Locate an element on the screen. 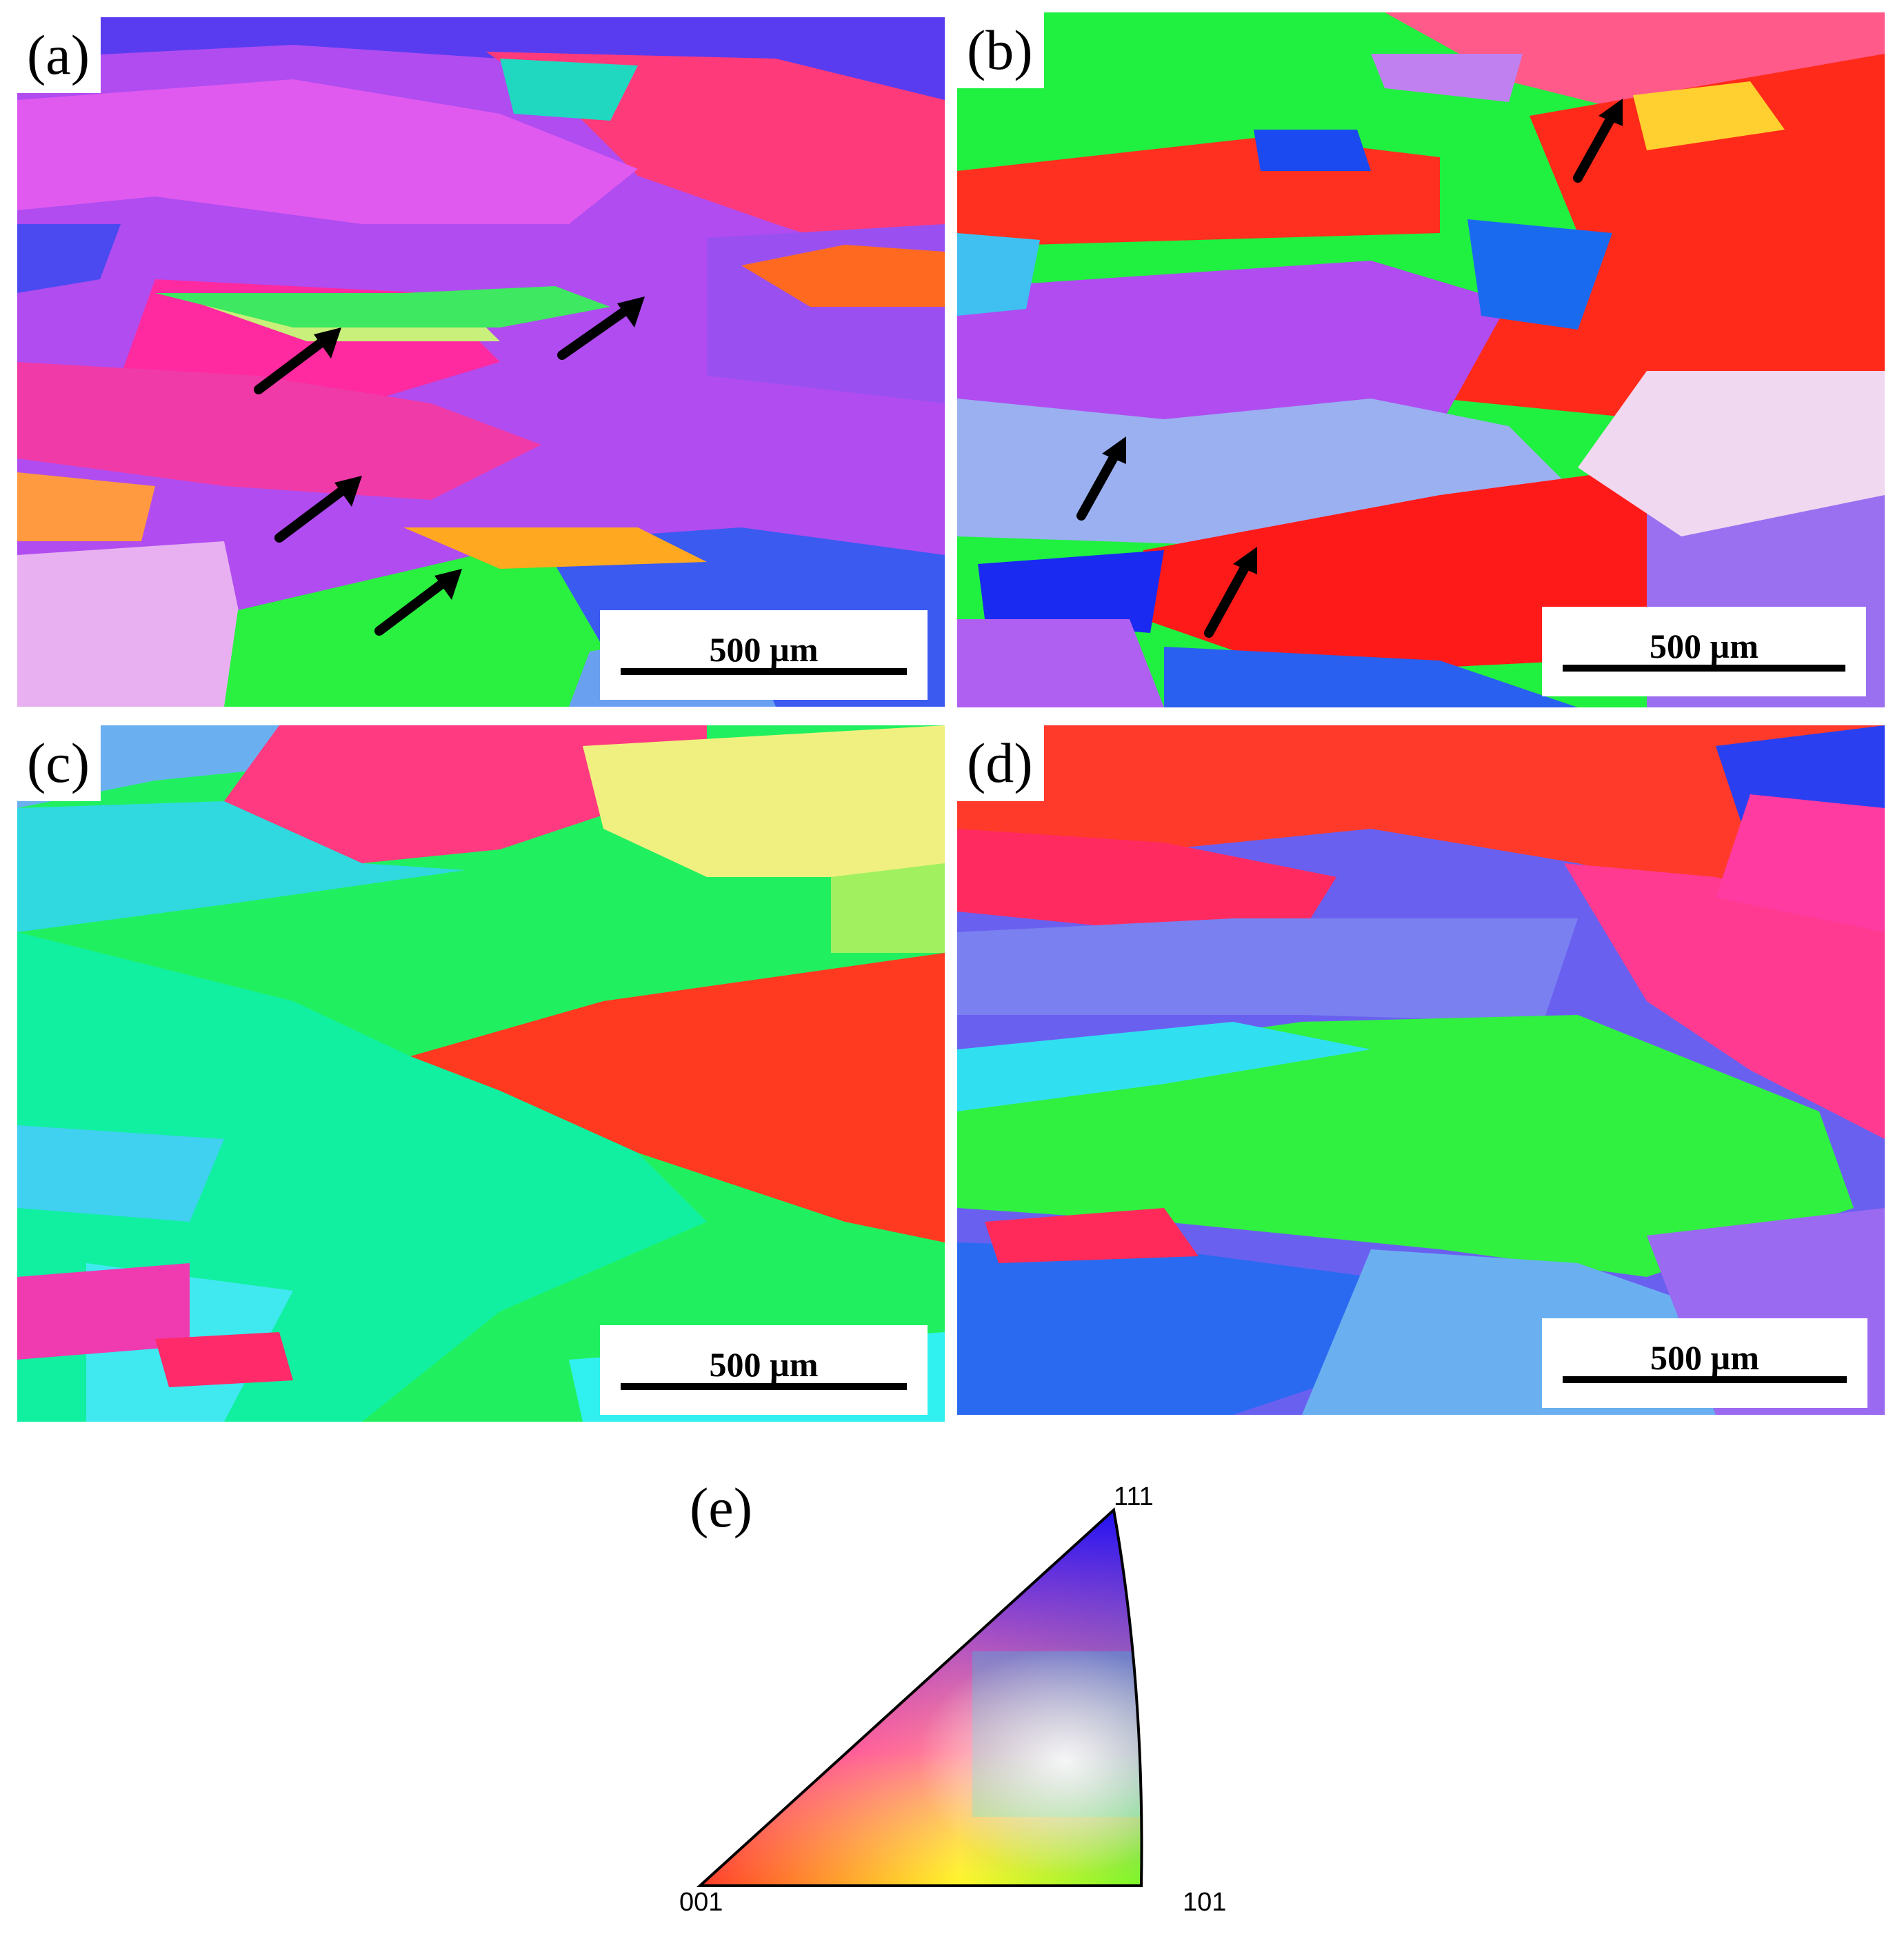  scale-bar-label-b: 500 µm is located at coordinates (1704, 646).